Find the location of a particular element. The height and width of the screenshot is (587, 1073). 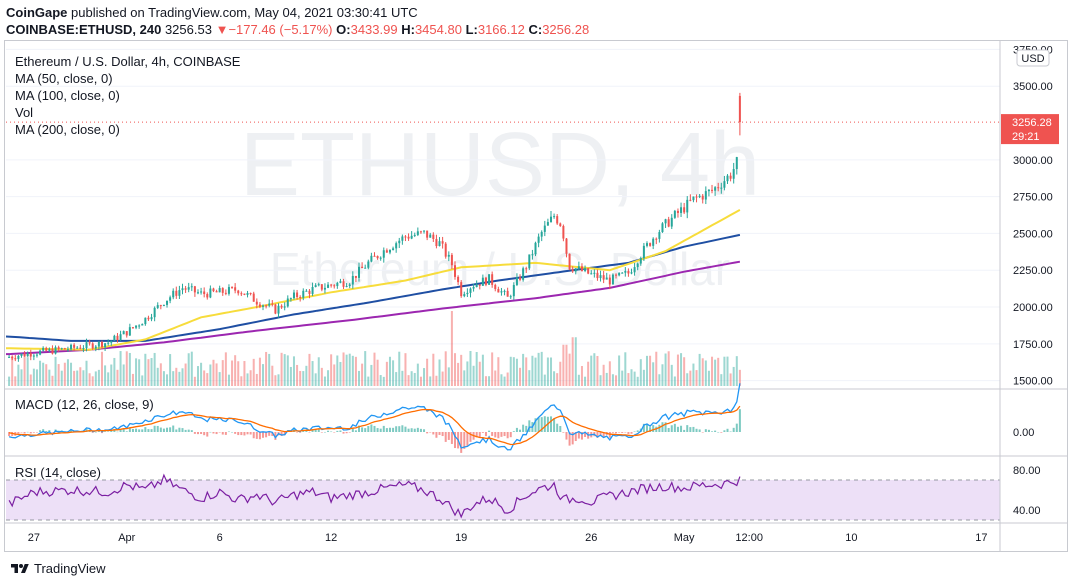

macd-tick: 0.00 is located at coordinates (1023, 433).